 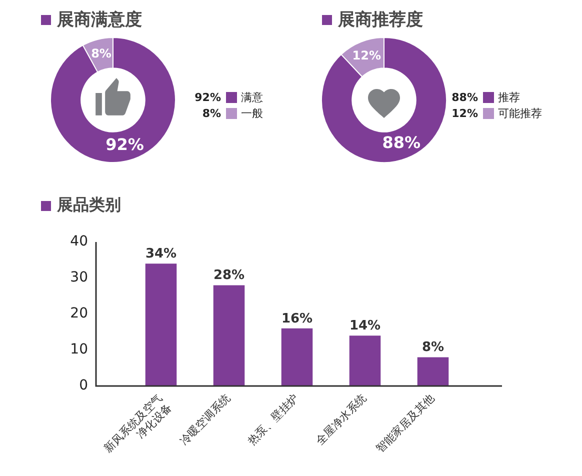 I want to click on x-tick-label: 新风系统及空气净化设备, so click(x=138, y=424).